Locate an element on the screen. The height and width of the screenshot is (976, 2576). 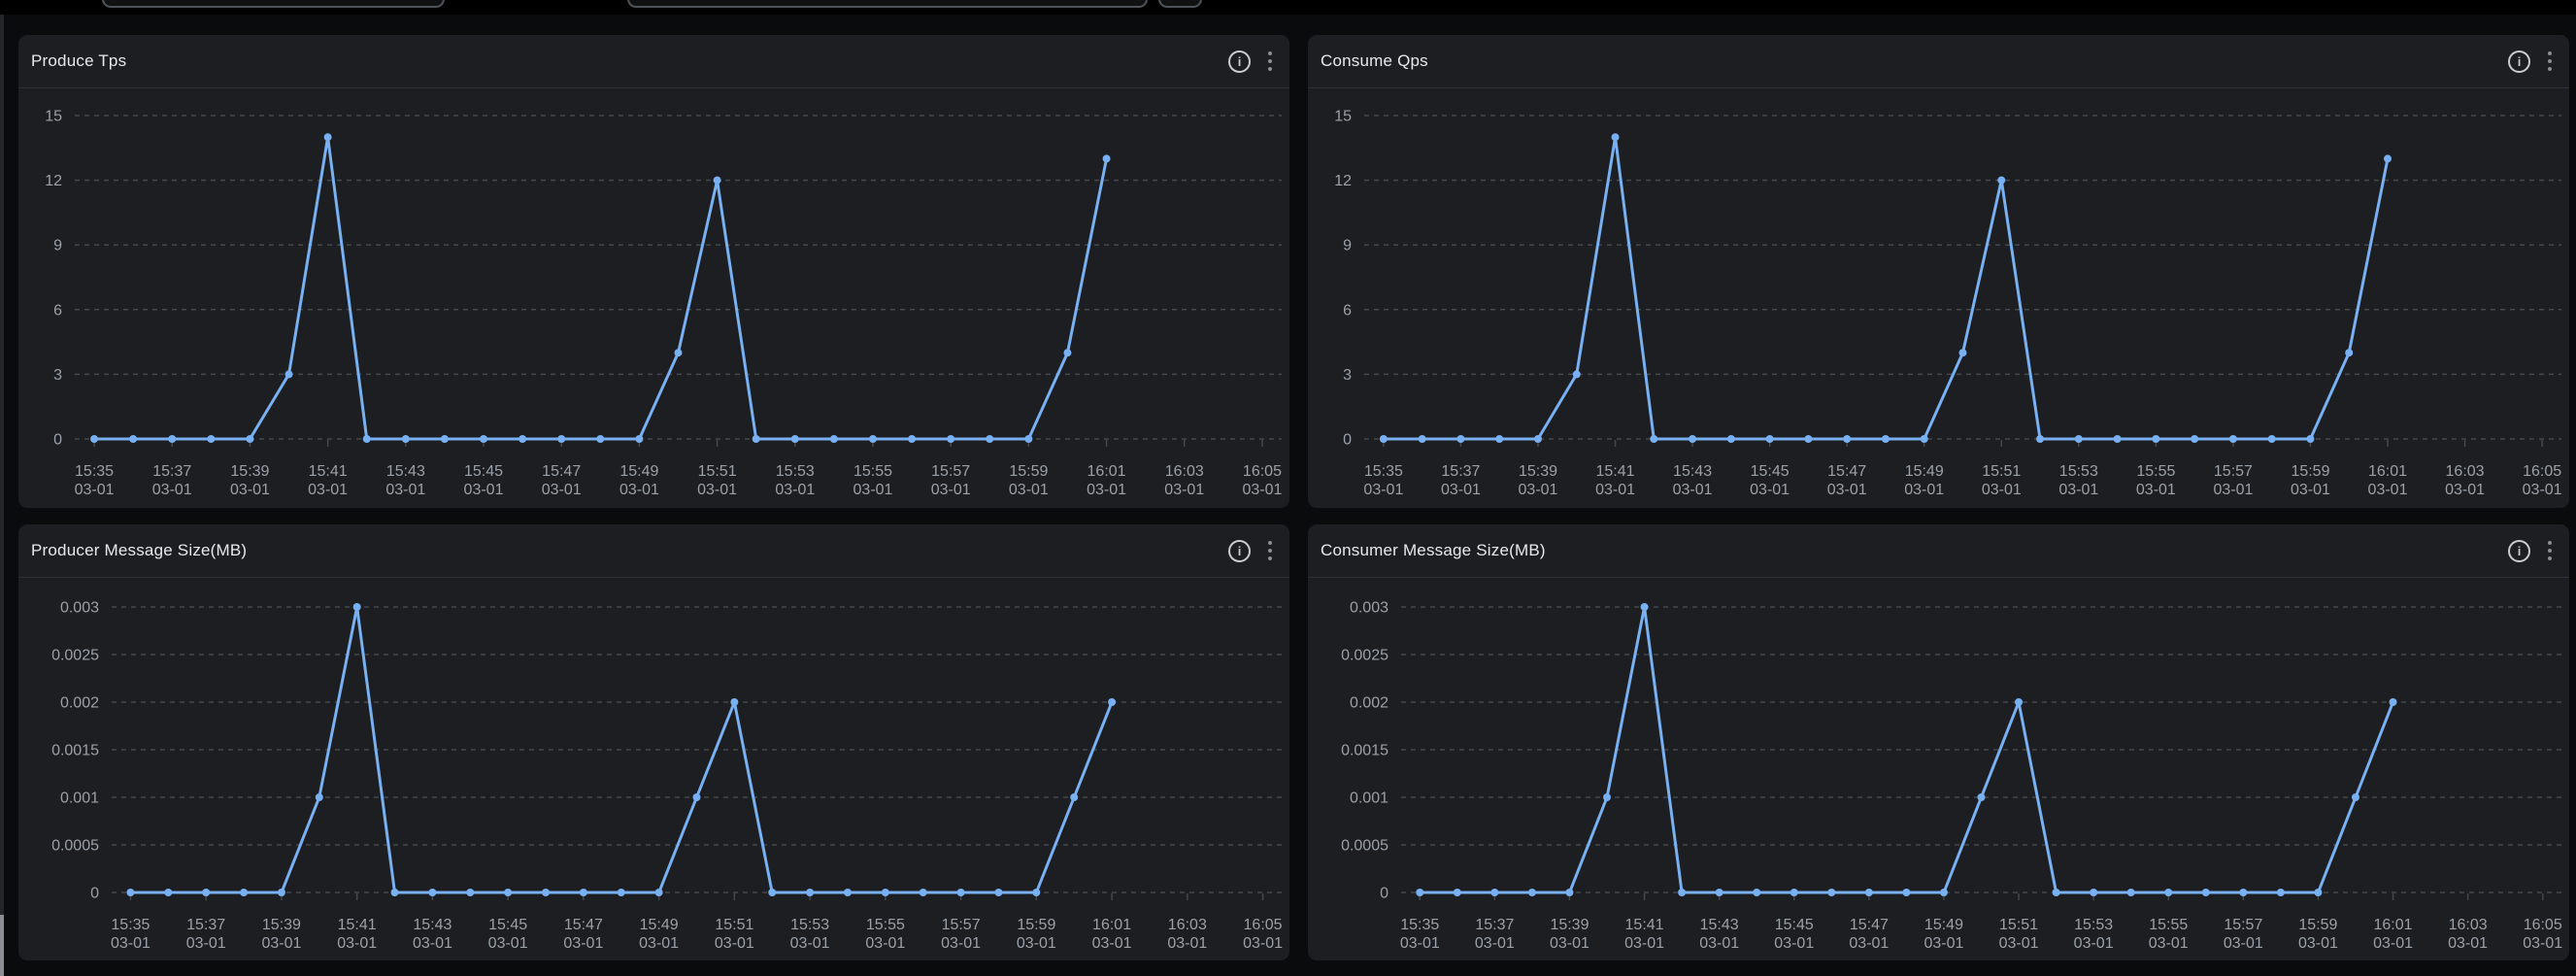
toolbar-input-left is located at coordinates (273, 4).